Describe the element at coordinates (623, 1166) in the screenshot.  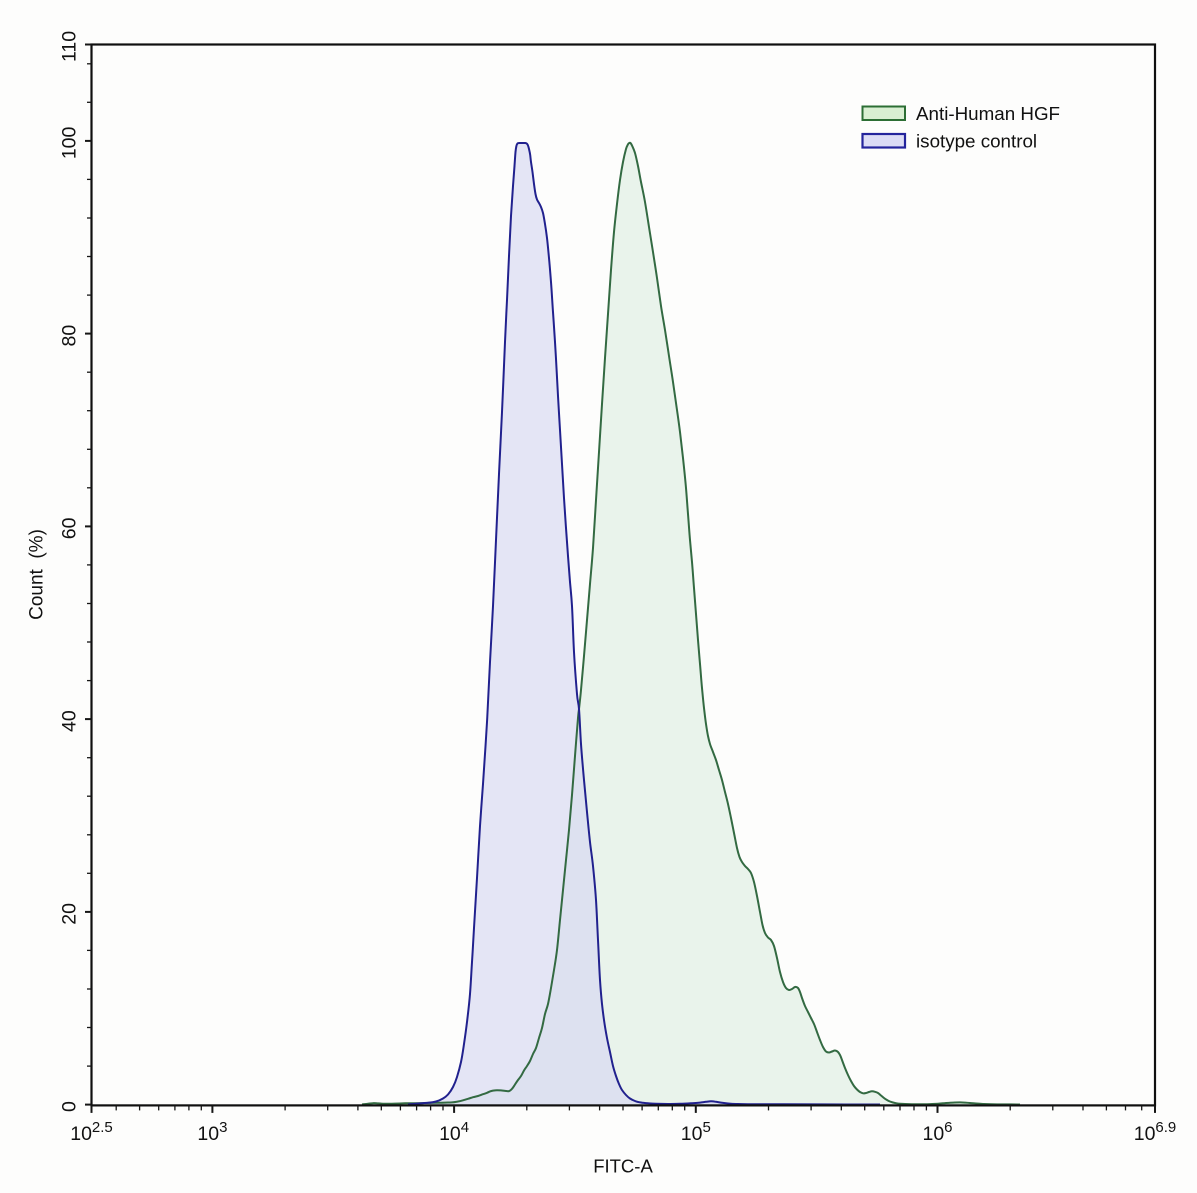
I see `svg-text: FITC-A` at that location.